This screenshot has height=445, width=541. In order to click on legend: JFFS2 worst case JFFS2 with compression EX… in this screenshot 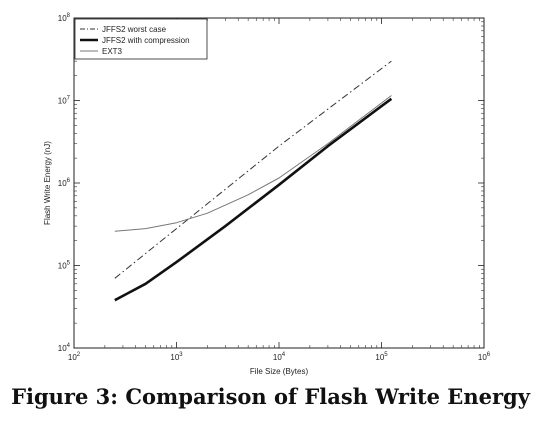, I will do `click(141, 39)`.